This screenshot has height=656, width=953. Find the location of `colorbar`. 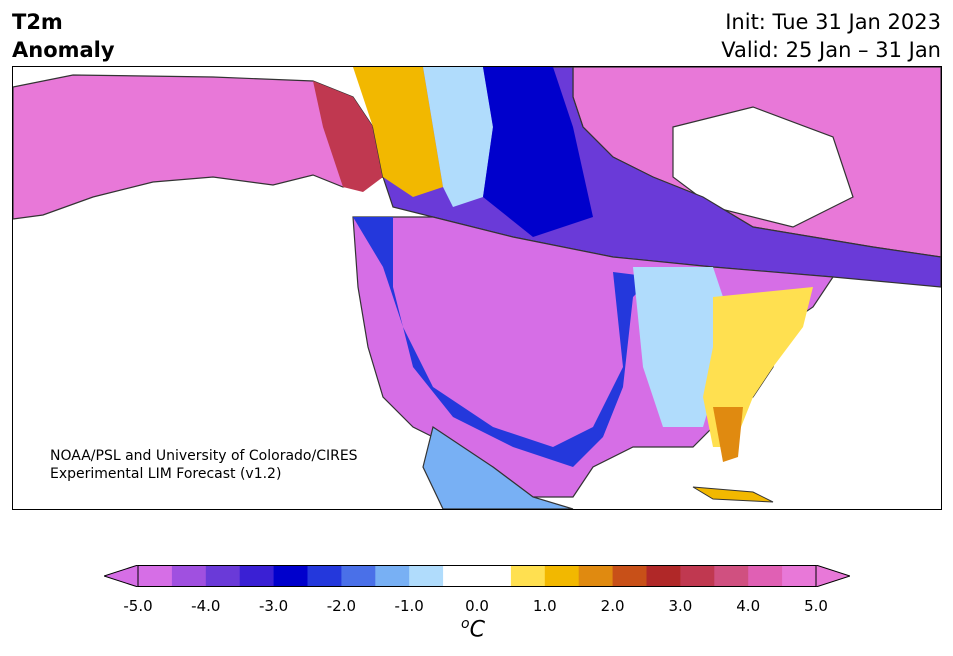

colorbar is located at coordinates (477, 576).